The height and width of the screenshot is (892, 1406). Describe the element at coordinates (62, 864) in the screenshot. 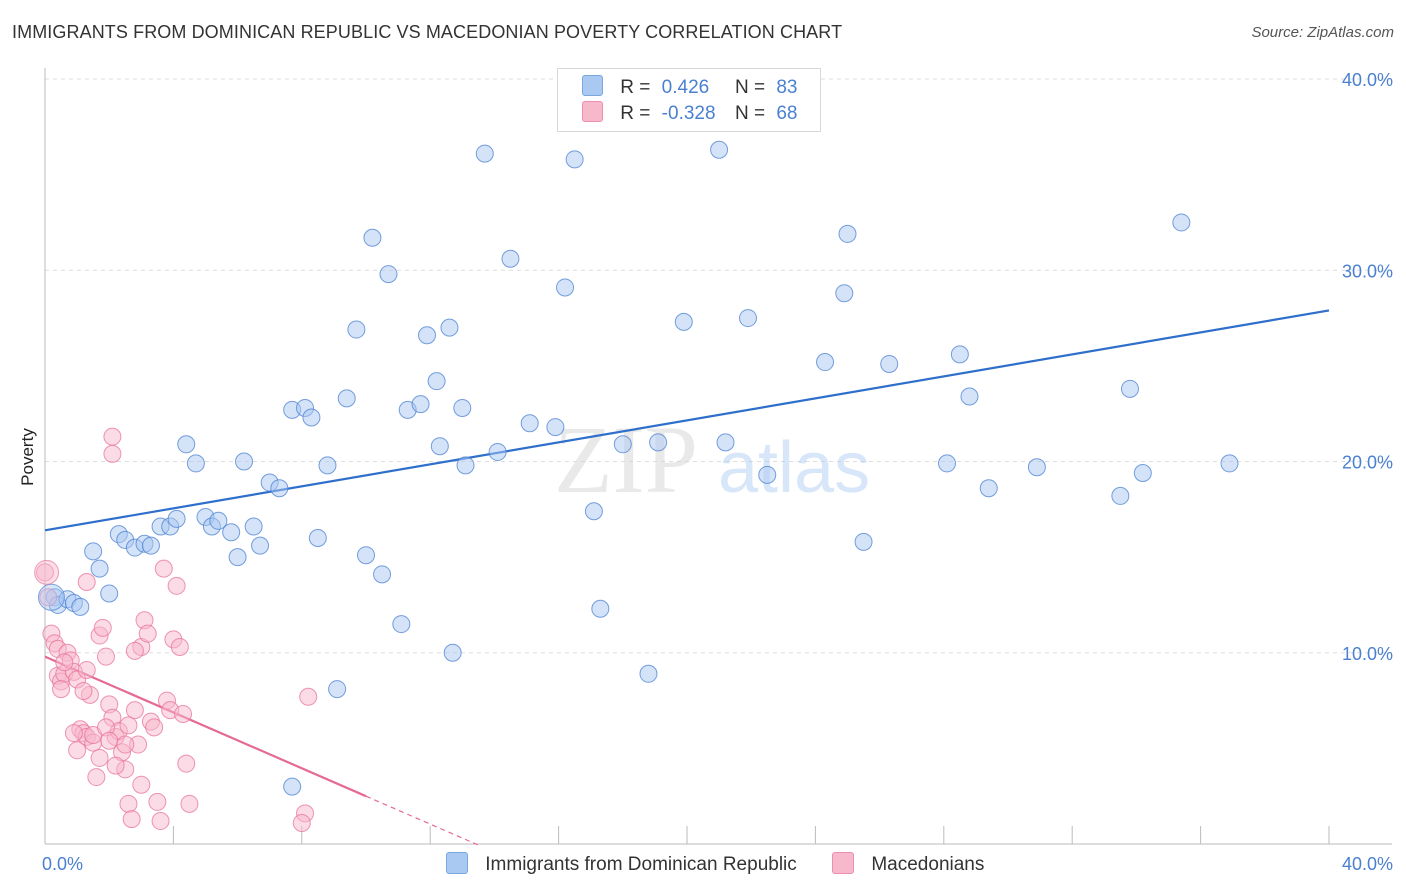

I see `x-tick-label: 0.0%` at that location.